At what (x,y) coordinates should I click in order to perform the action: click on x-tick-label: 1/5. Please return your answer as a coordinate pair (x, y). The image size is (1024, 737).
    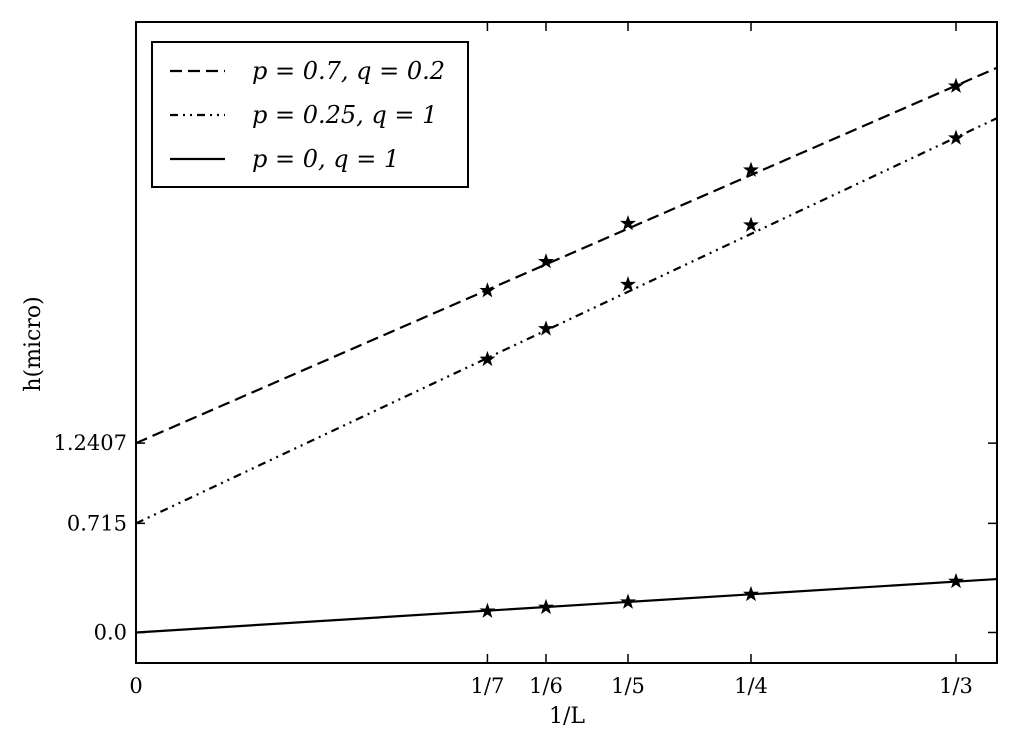
    Looking at the image, I should click on (628, 686).